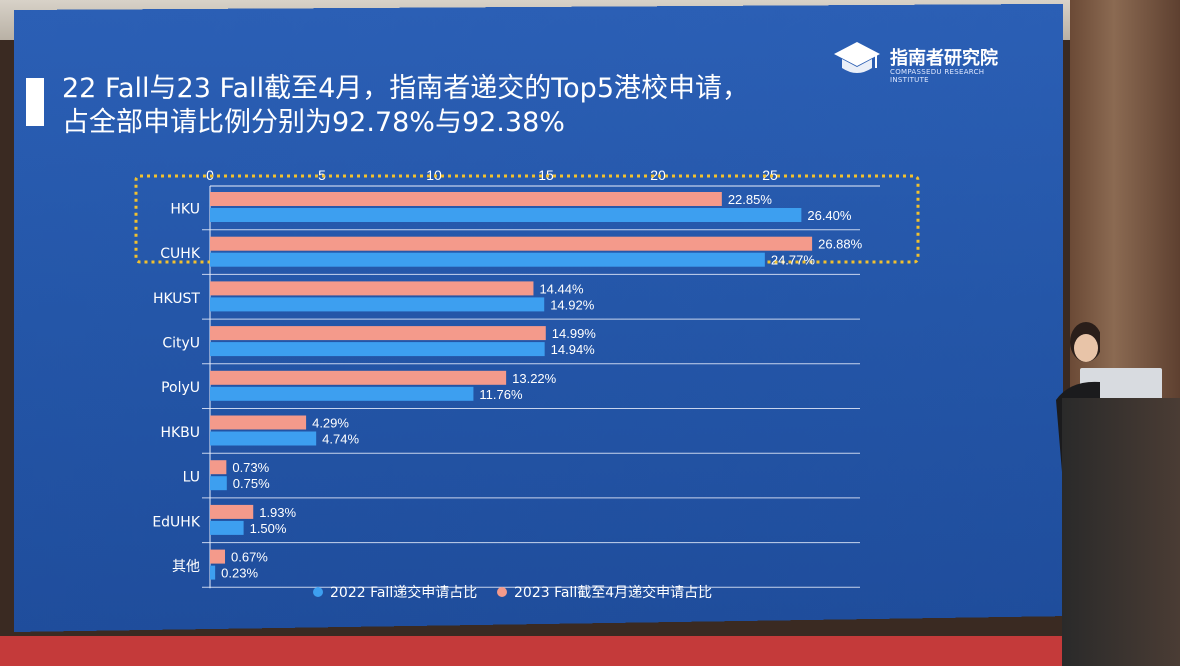 Image resolution: width=1180 pixels, height=666 pixels. I want to click on bar-value-label: 4.29%, so click(330, 423).